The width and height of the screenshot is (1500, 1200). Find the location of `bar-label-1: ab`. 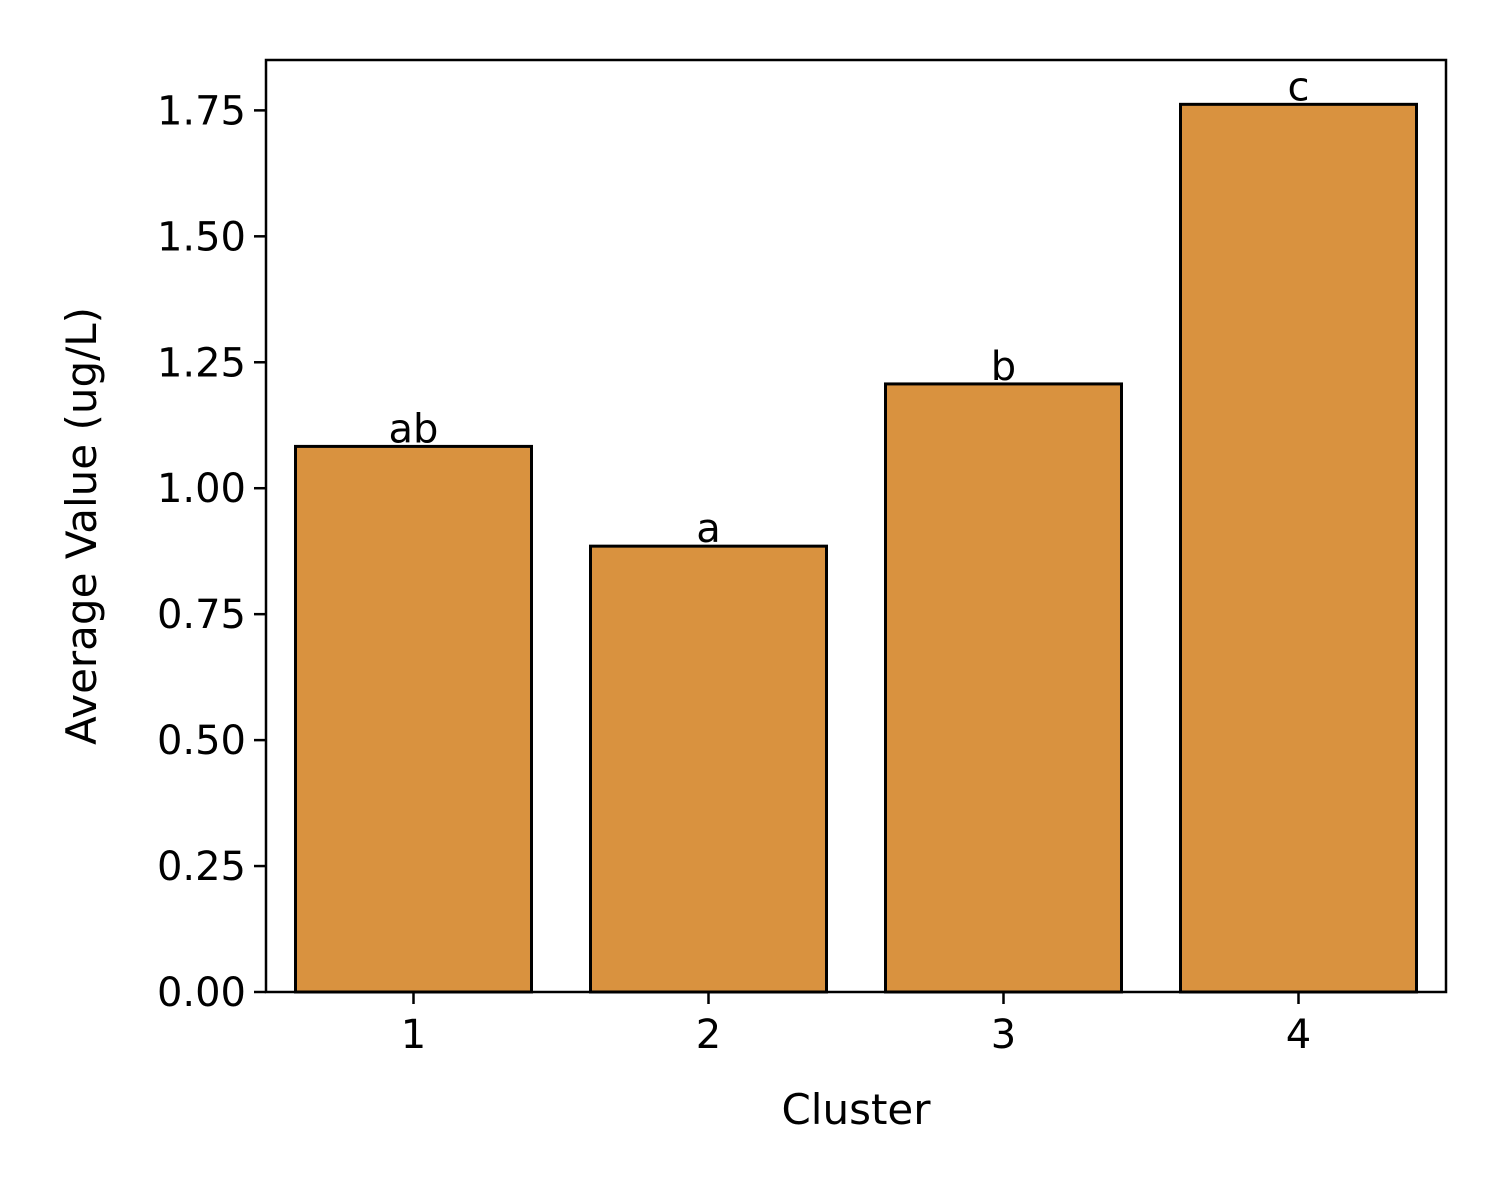

bar-label-1: ab is located at coordinates (414, 429).